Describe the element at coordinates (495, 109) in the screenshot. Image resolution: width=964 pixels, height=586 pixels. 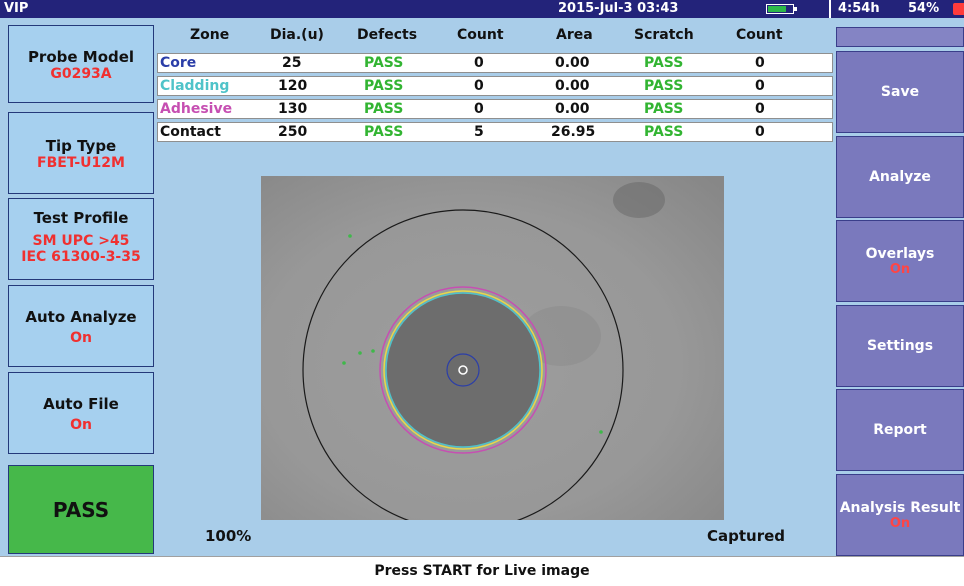
I see `table-row: Adhesive 130 PASS 0 0.00 PASS 0` at that location.